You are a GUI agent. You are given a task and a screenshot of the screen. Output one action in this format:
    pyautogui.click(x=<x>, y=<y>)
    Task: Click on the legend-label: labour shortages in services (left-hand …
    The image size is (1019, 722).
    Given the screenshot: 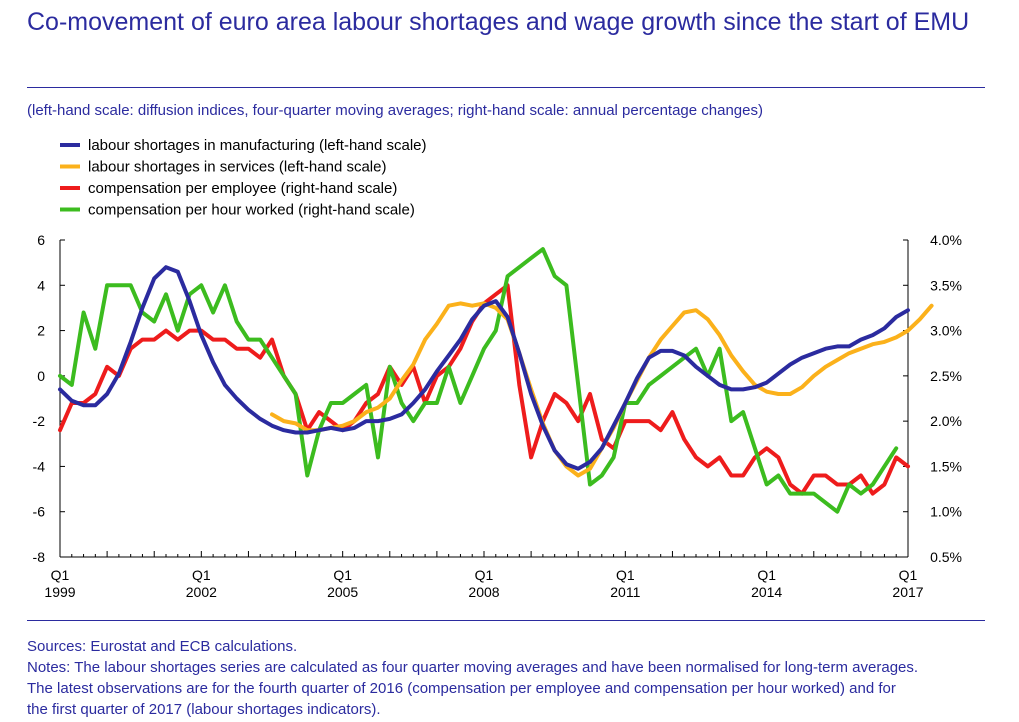 What is the action you would take?
    pyautogui.click(x=237, y=167)
    